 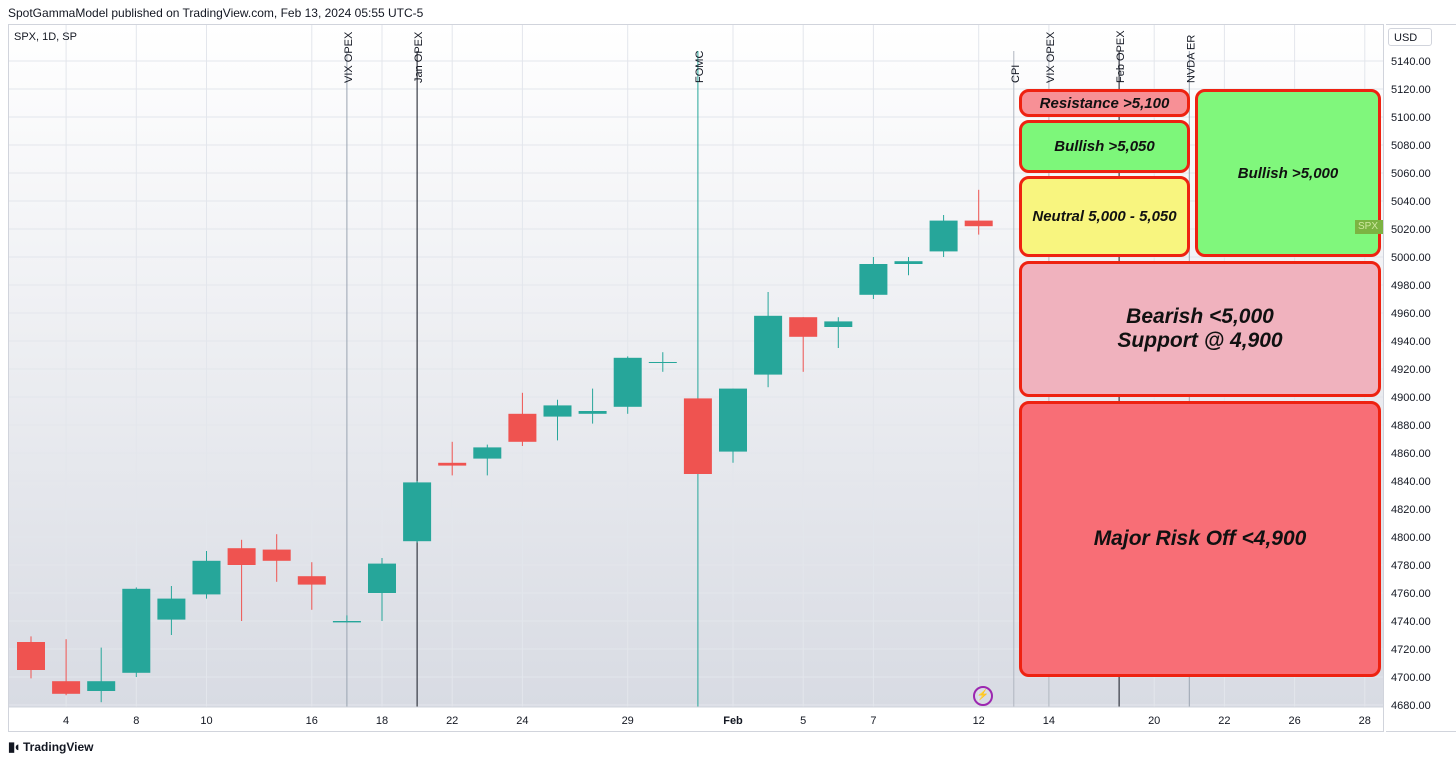 I want to click on event-label: Jan OPEX, so click(x=419, y=57).